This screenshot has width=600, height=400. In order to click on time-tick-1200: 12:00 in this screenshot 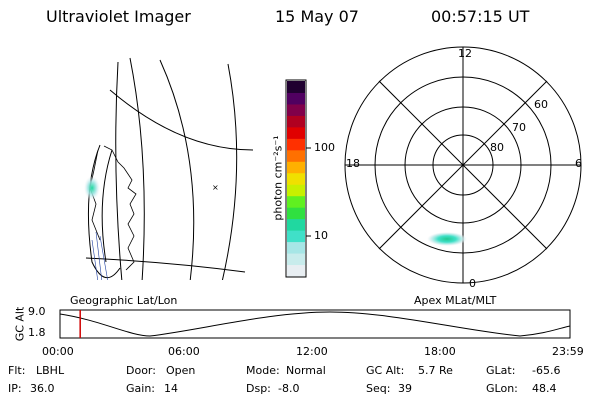, I will do `click(312, 351)`.